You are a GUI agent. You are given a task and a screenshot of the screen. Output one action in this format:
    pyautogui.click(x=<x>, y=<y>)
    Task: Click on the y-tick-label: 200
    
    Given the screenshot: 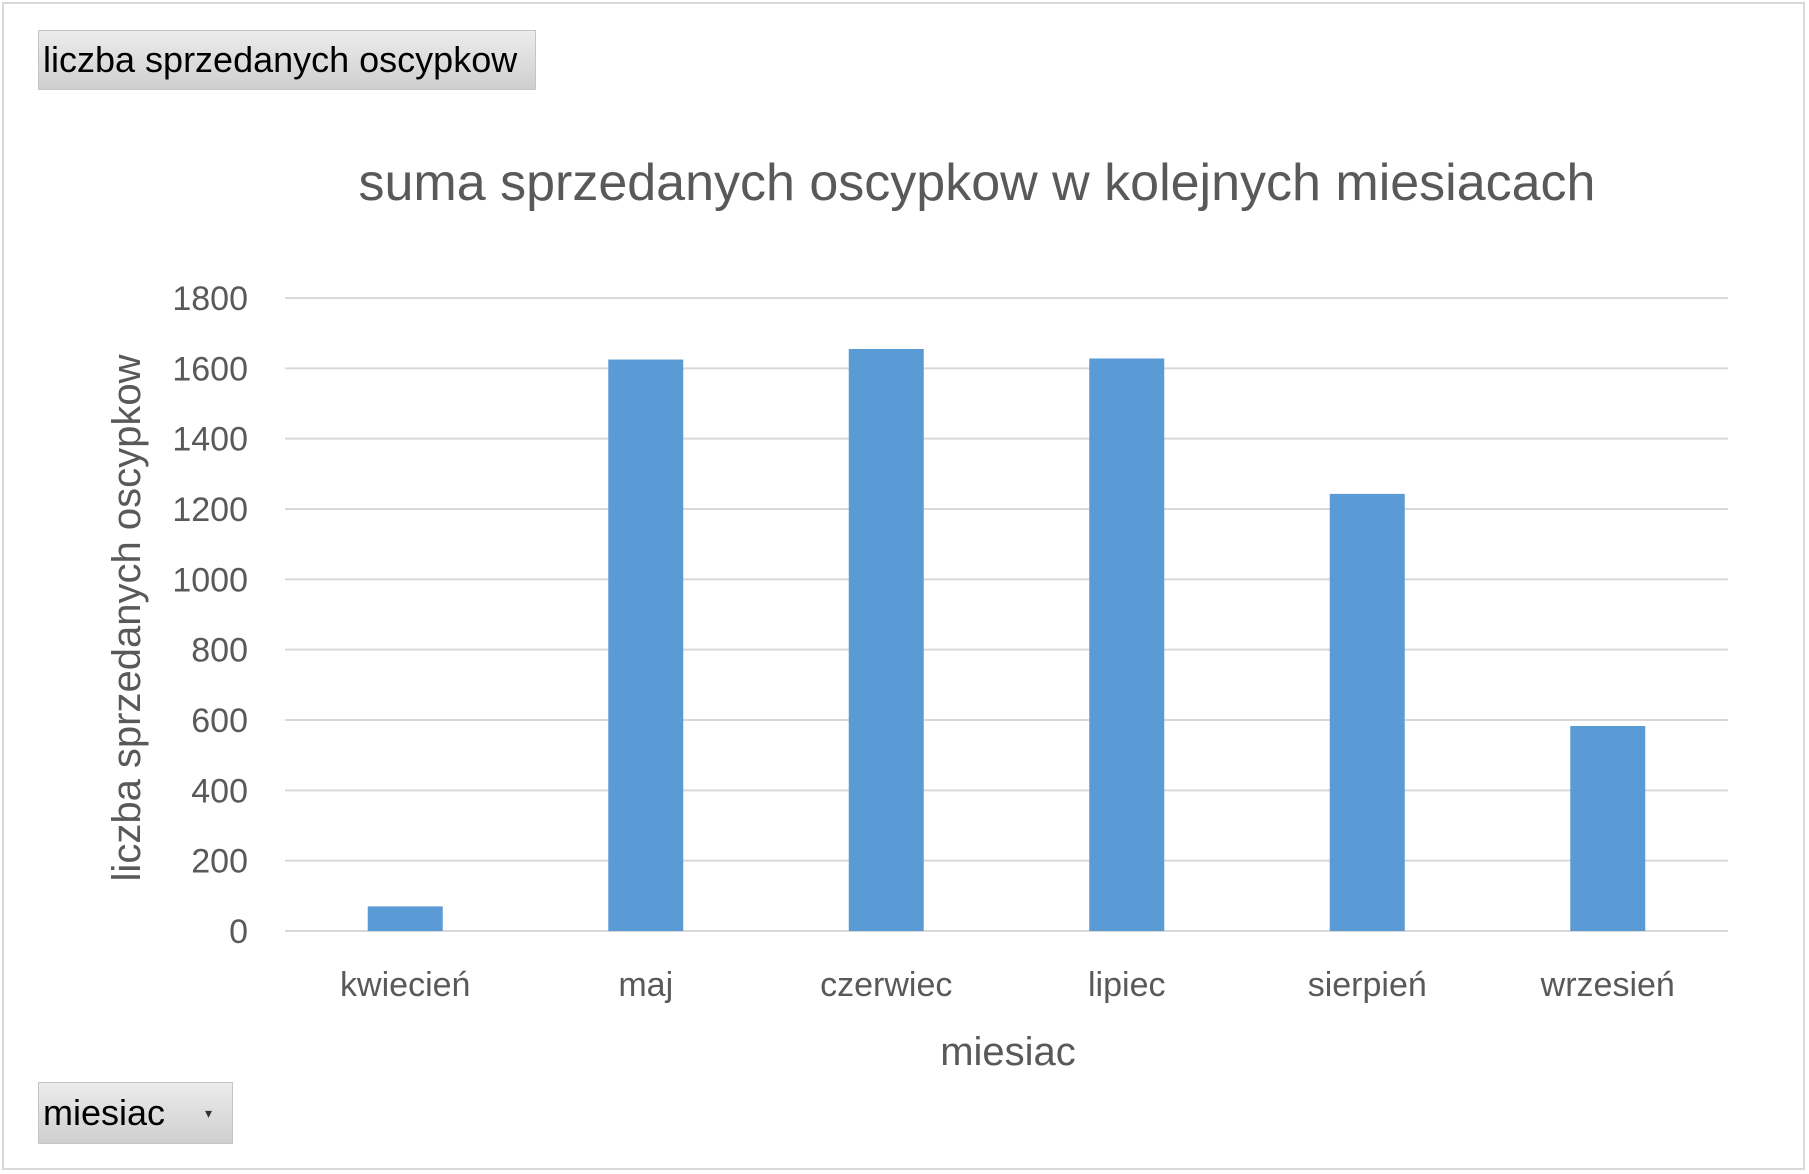 What is the action you would take?
    pyautogui.click(x=219, y=862)
    